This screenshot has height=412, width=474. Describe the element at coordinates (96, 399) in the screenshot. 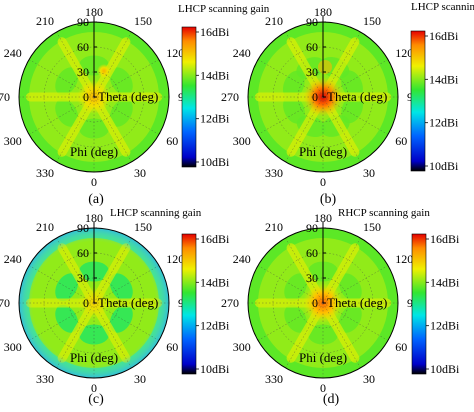

I see `panel-label: (c)` at that location.